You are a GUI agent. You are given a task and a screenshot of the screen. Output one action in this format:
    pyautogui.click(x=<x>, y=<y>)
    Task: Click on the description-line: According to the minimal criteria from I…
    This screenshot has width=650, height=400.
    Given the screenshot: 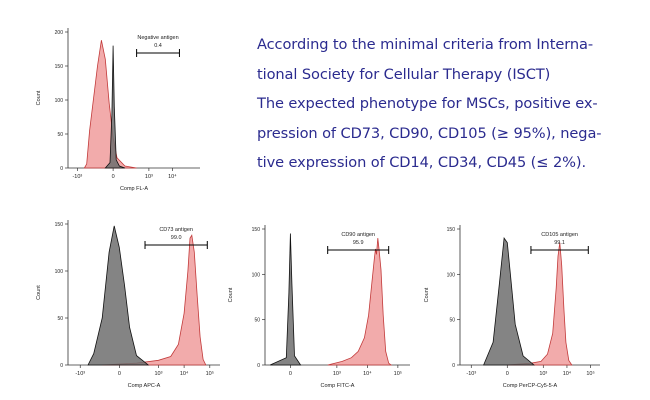 What is the action you would take?
    pyautogui.click(x=425, y=44)
    